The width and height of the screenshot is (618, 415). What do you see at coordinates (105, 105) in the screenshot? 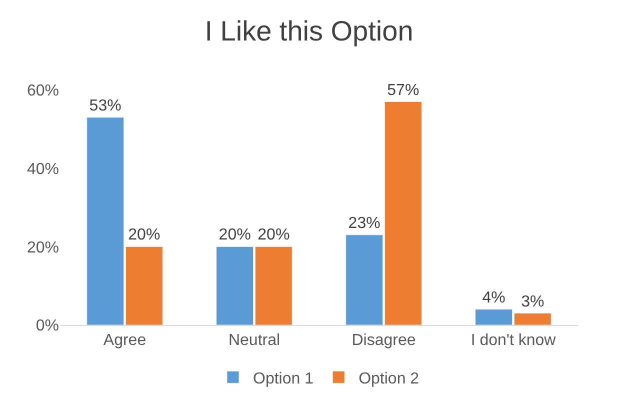
I see `data-label: 53%` at bounding box center [105, 105].